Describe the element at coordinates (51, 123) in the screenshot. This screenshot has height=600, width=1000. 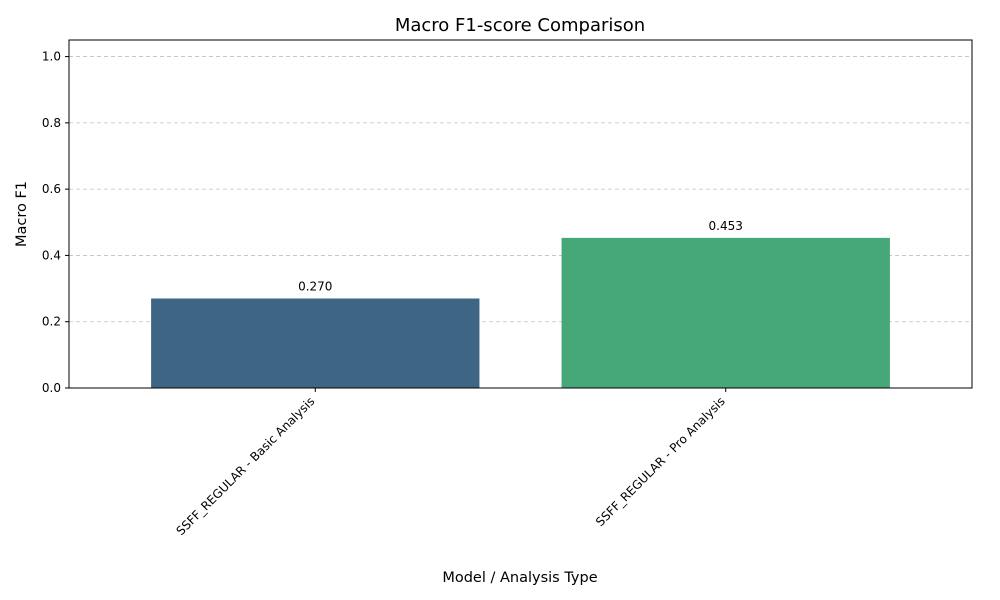
I see `y-tick-label: 0.8` at that location.